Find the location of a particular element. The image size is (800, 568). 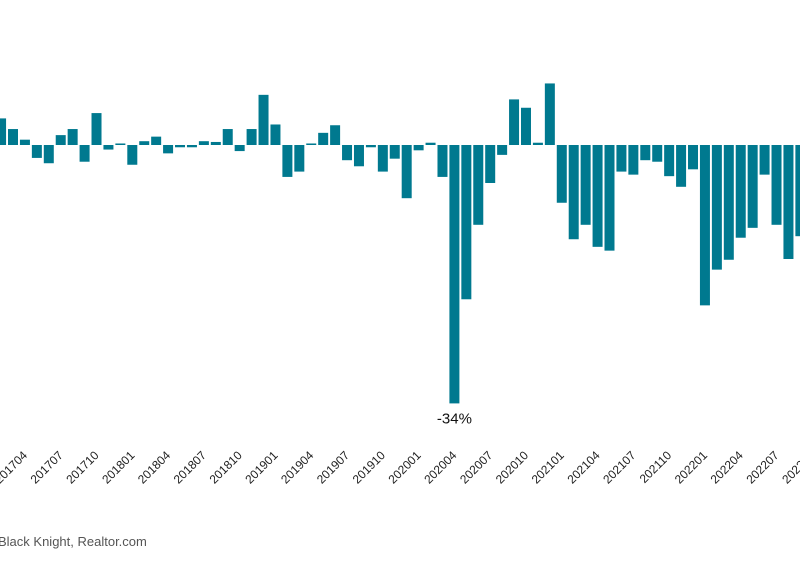

x-tick-label: 201810 is located at coordinates (226, 467).